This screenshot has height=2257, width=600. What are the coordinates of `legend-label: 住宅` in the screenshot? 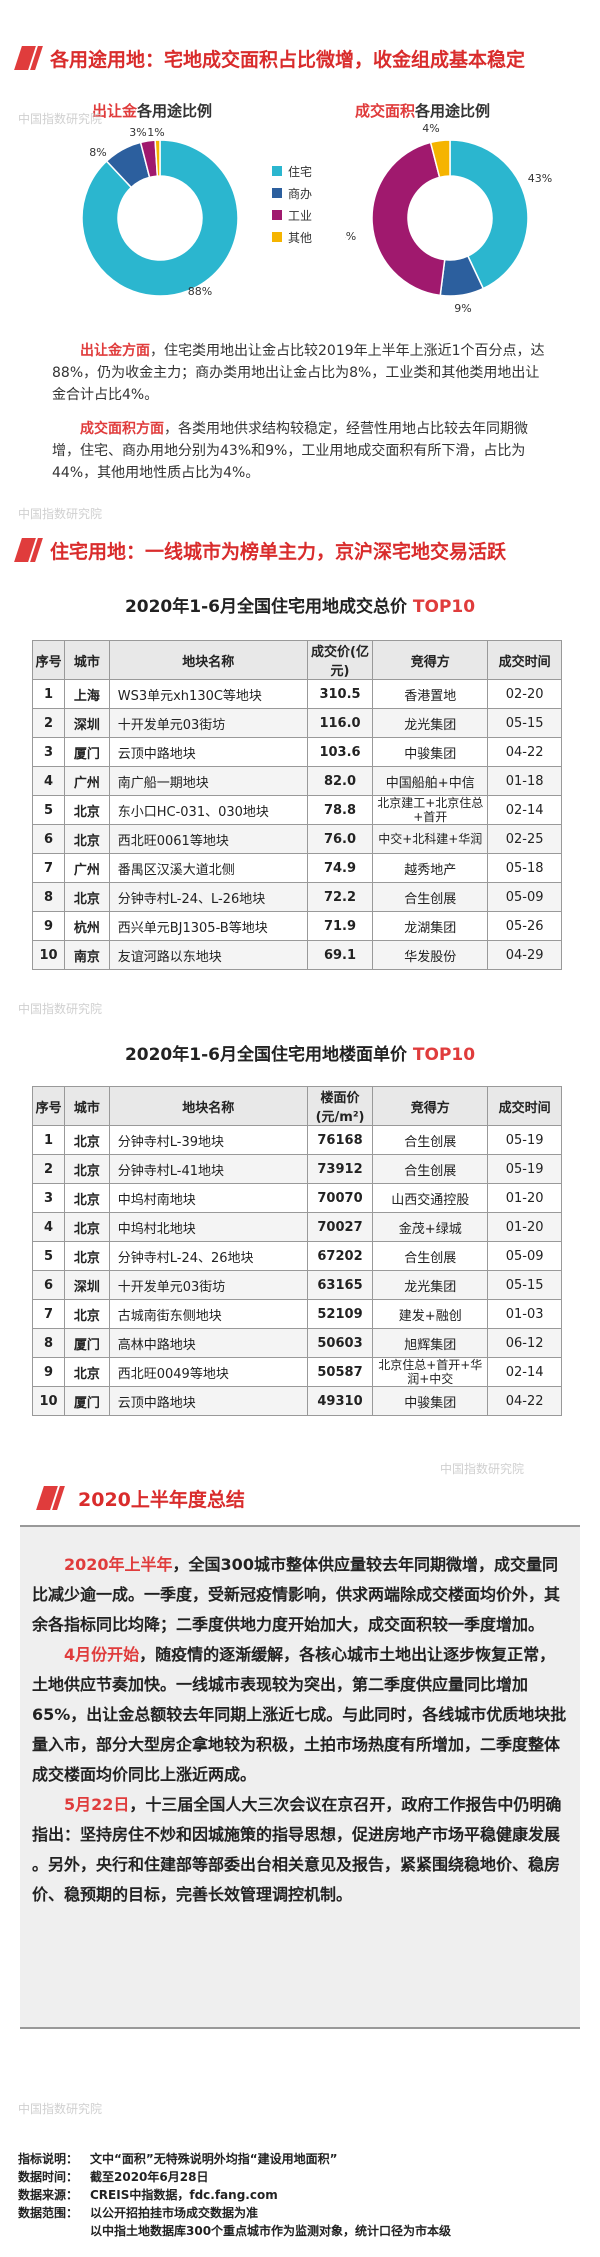 It's located at (300, 171).